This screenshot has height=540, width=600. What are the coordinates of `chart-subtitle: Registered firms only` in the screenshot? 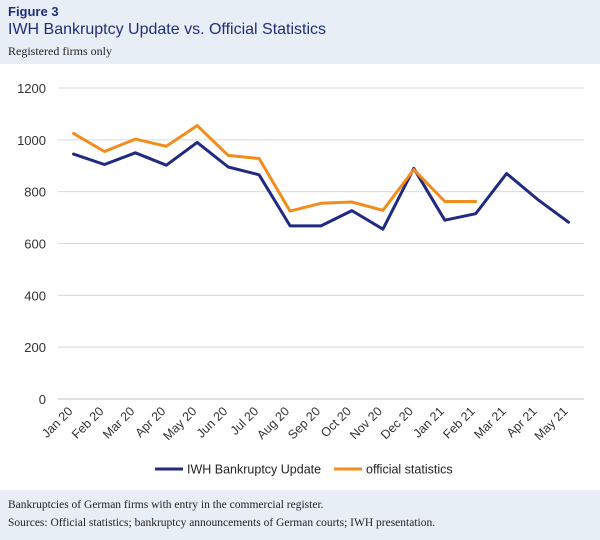 It's located at (60, 51).